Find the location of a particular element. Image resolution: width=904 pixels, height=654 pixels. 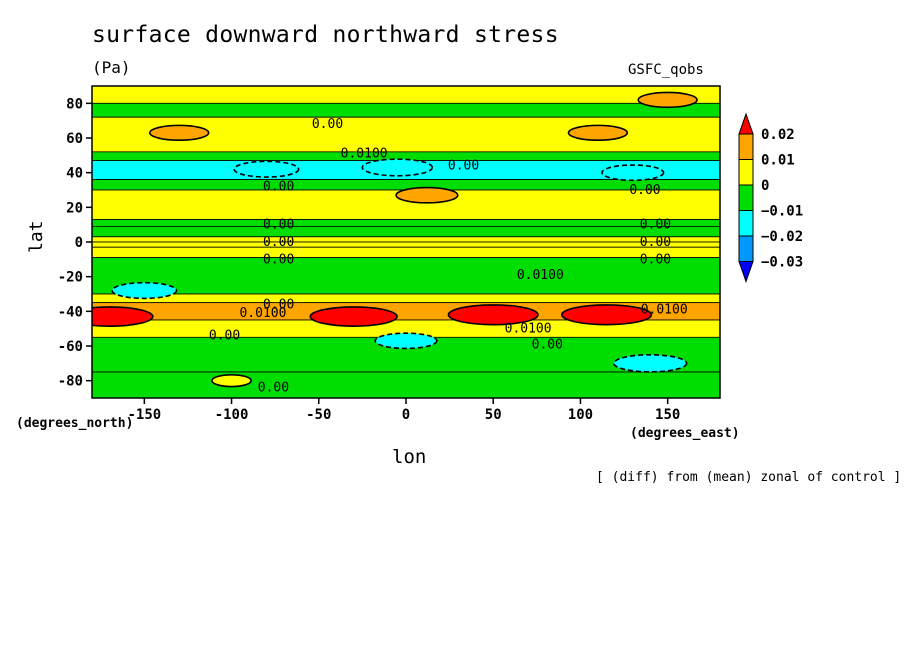

x-tick-label: -100 is located at coordinates (232, 415).